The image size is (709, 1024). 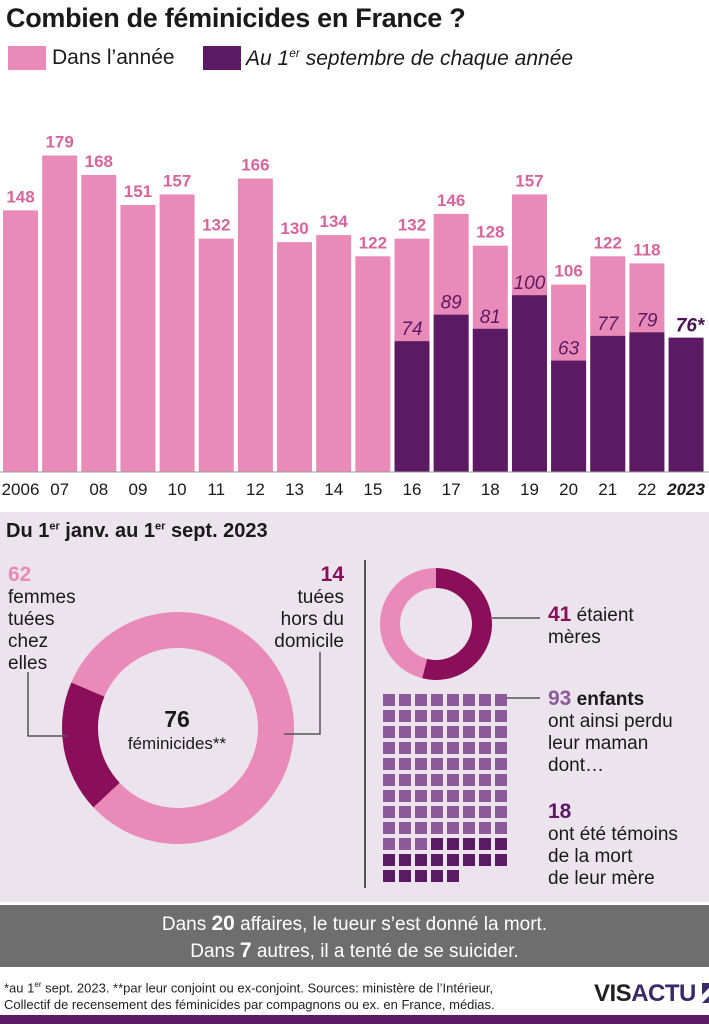 I want to click on legend-label-annual: Dans l’année, so click(x=113, y=57).